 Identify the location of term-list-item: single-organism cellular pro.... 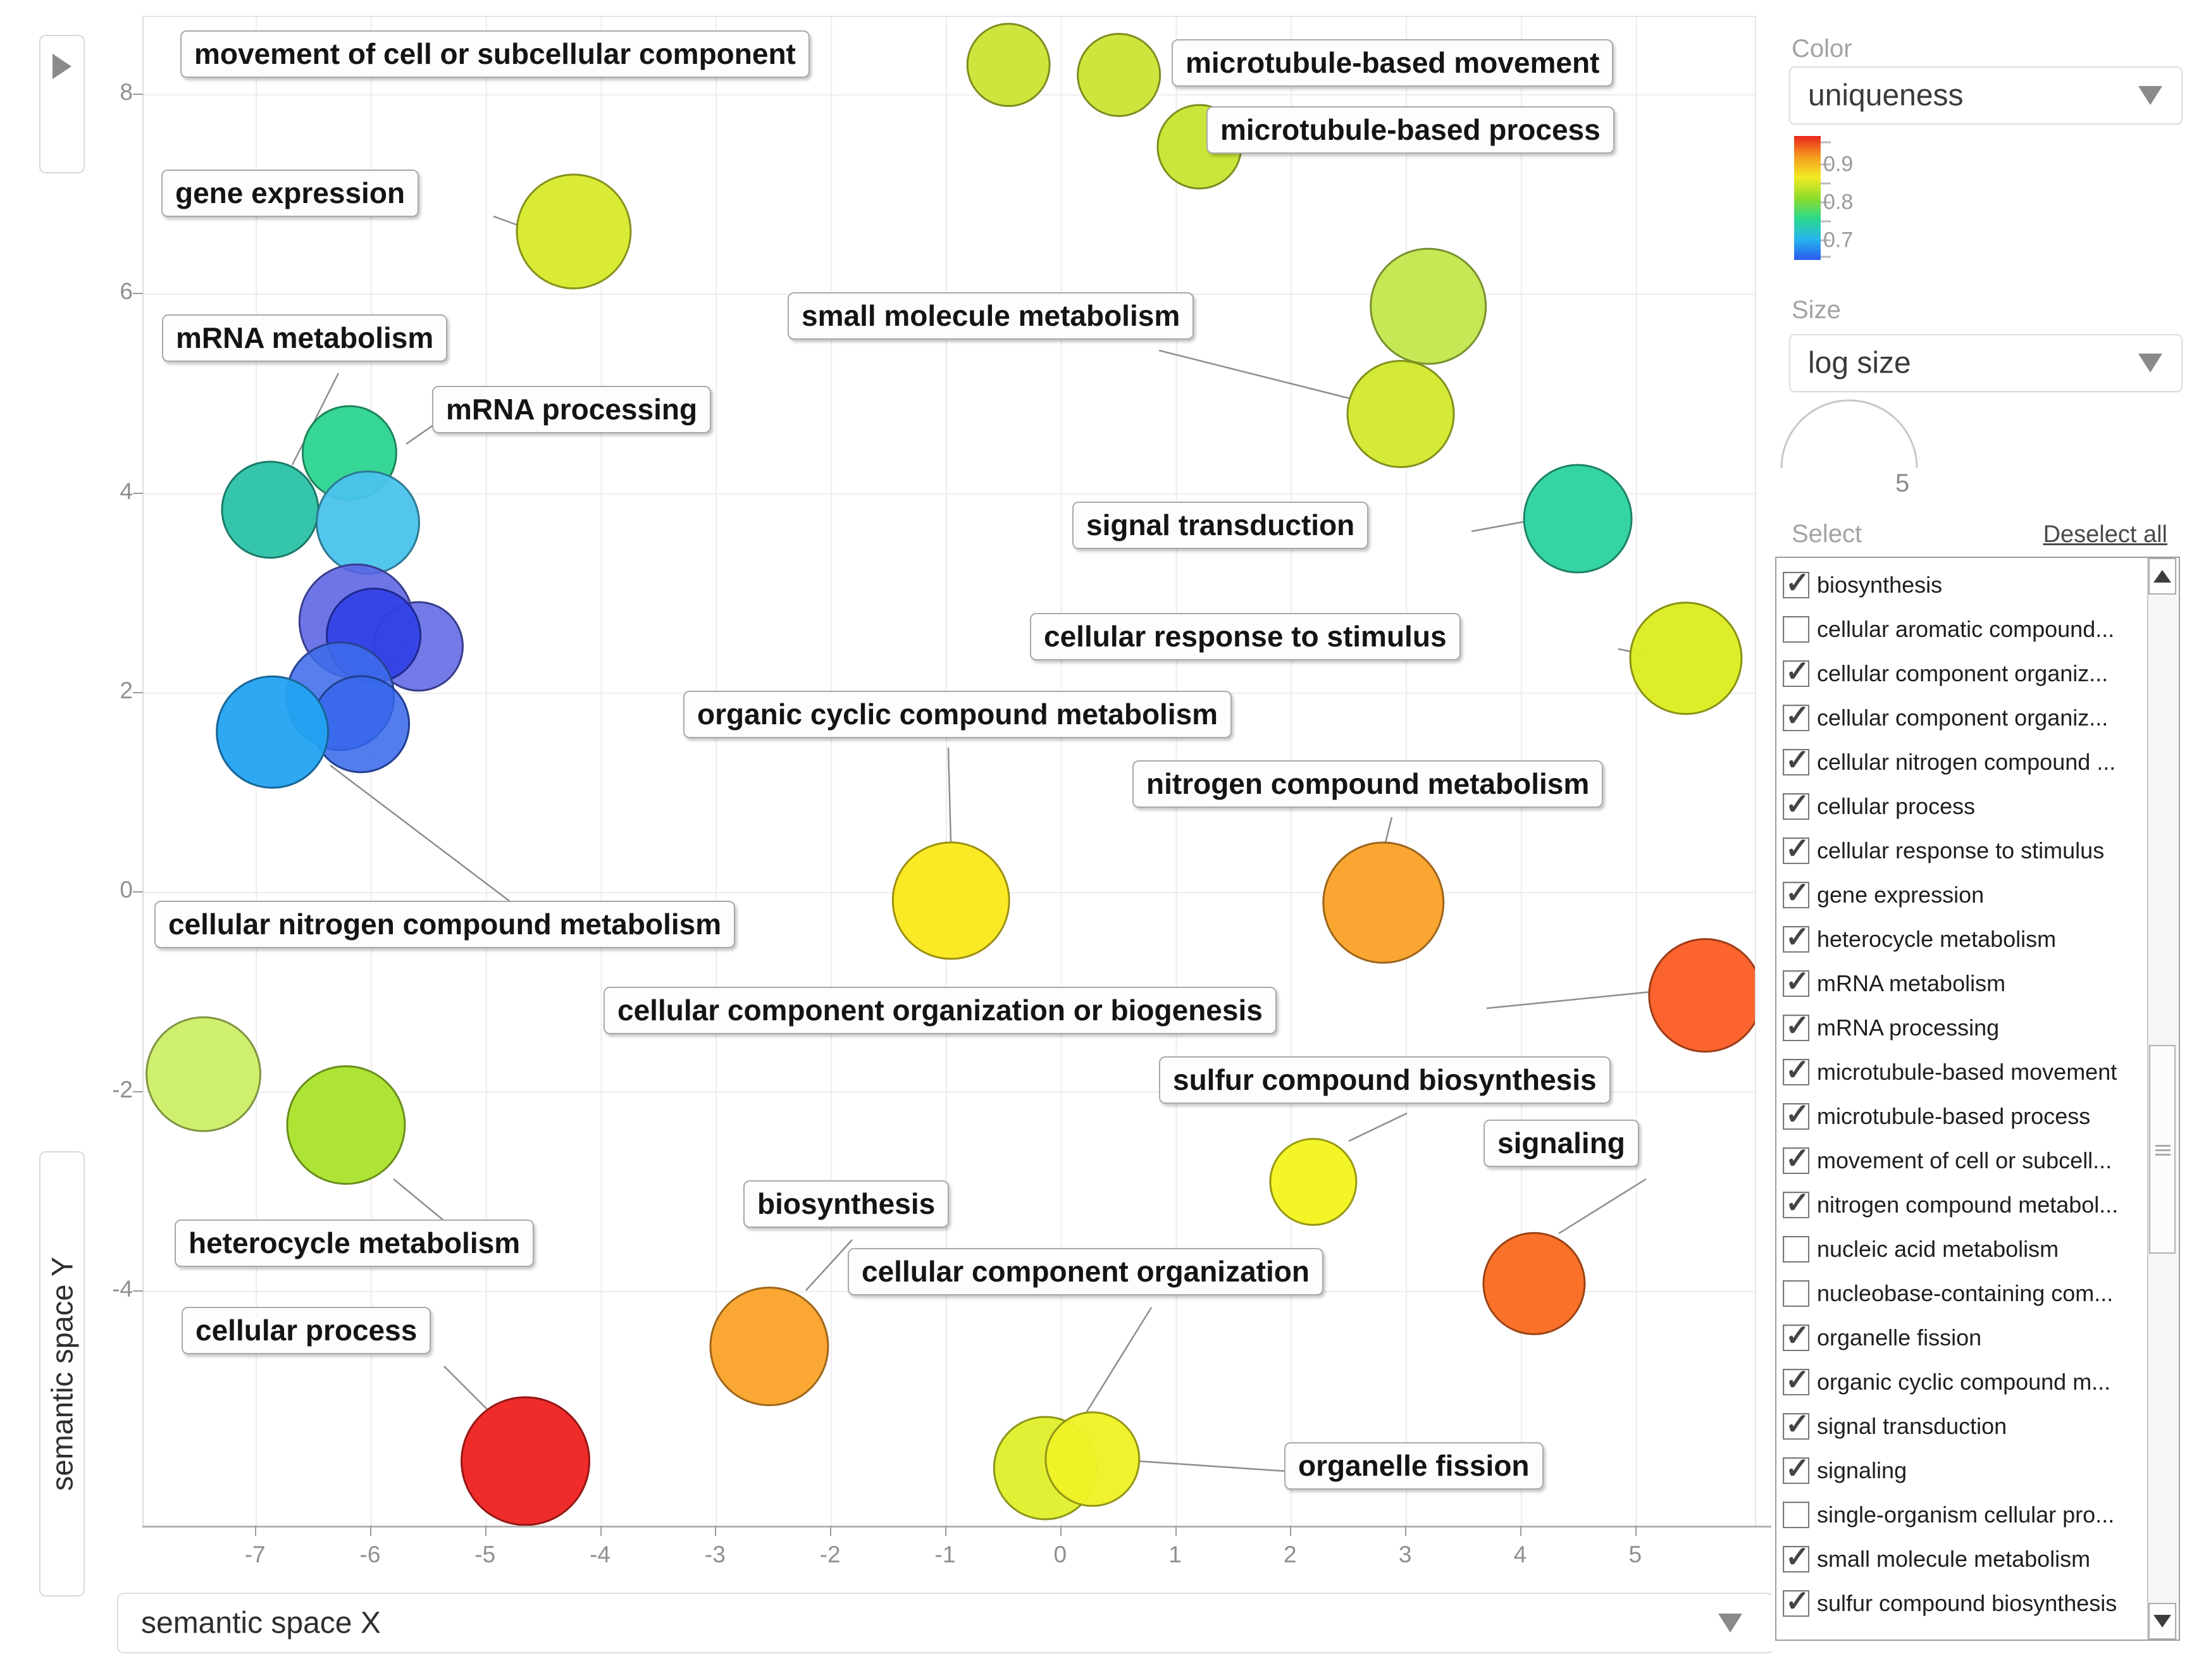
(1948, 1515).